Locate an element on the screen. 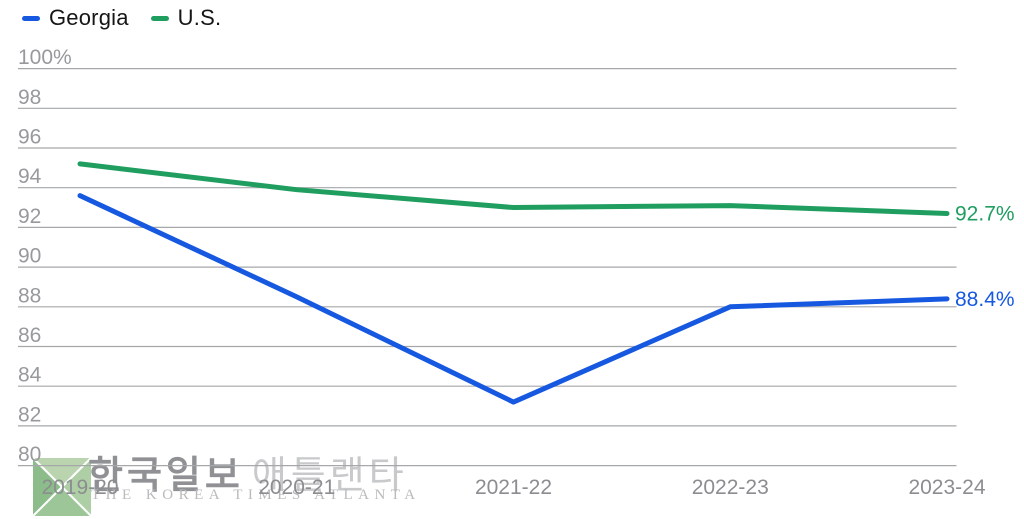  us-line is located at coordinates (513, 189).